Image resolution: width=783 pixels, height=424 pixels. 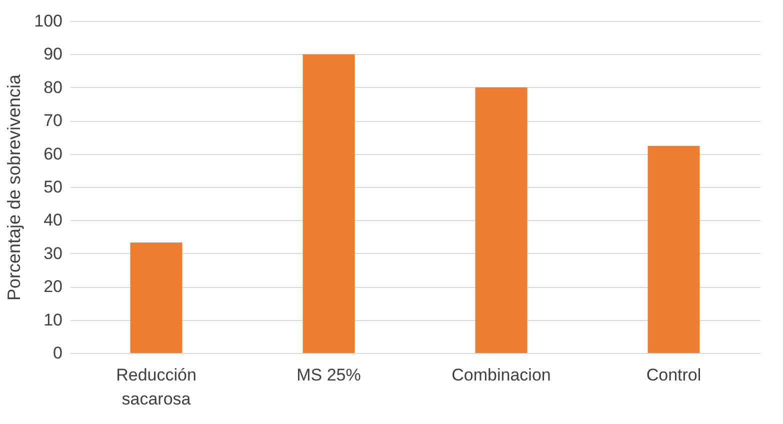 I want to click on y-axis-title: Porcentaje de sobrevivencia, so click(x=14, y=187).